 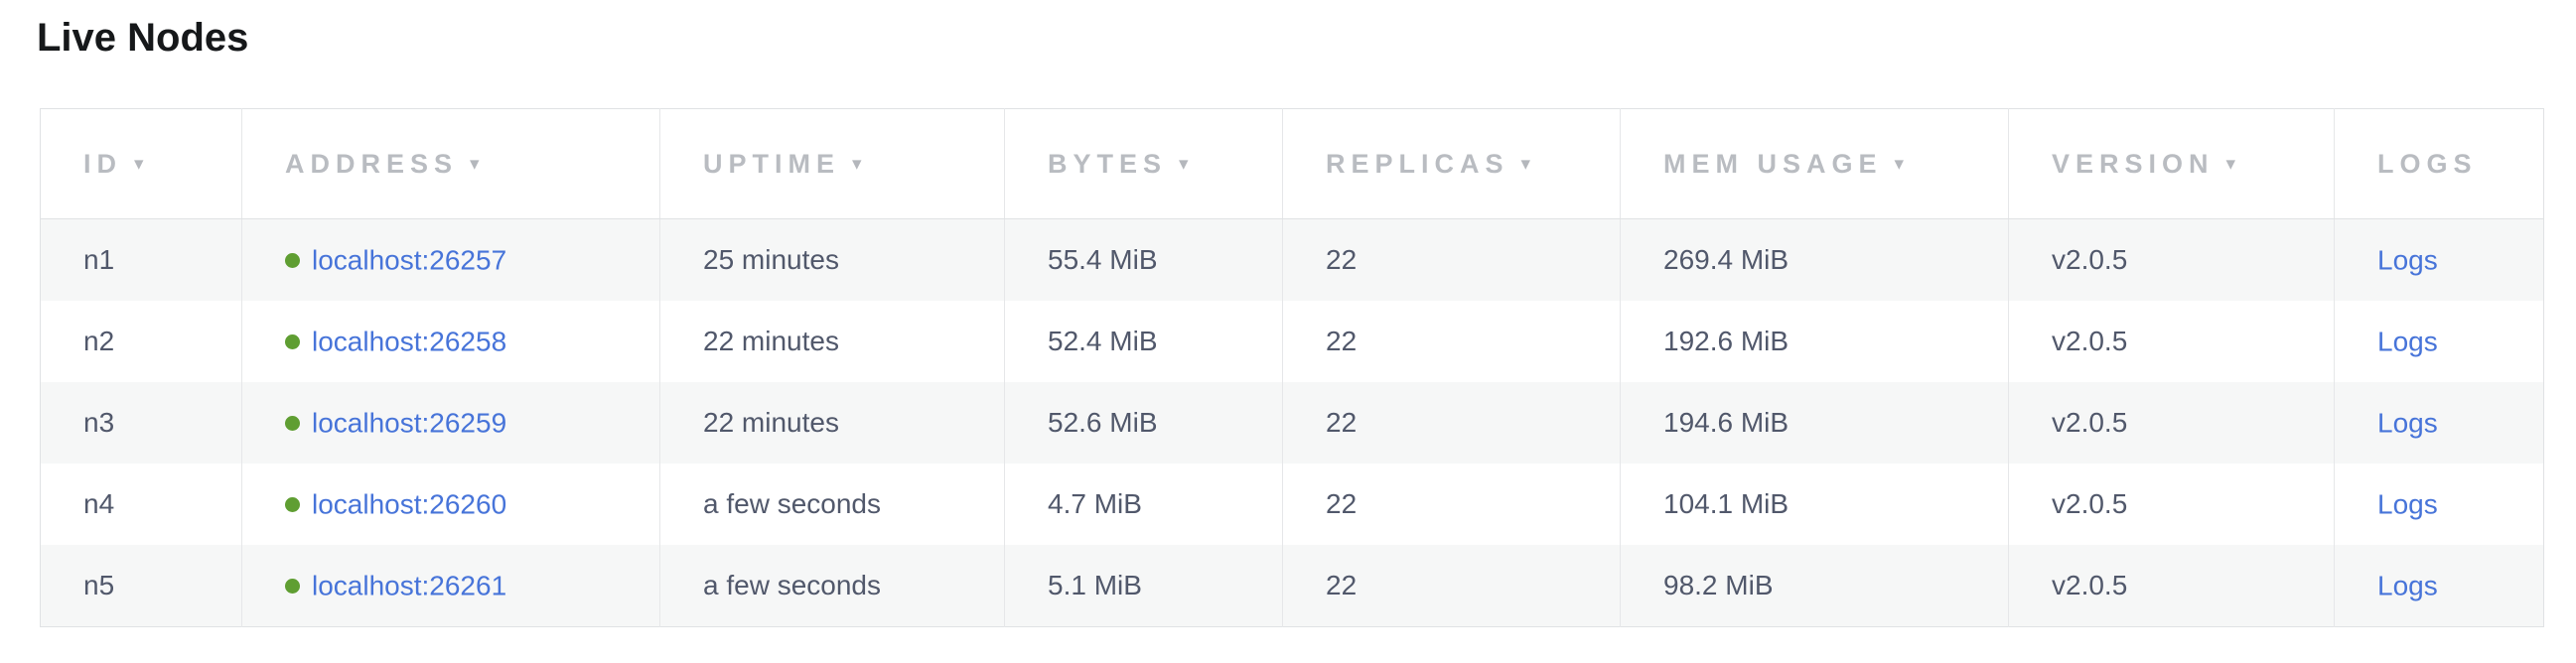 What do you see at coordinates (1417, 163) in the screenshot?
I see `column-header-label: REPLICAS` at bounding box center [1417, 163].